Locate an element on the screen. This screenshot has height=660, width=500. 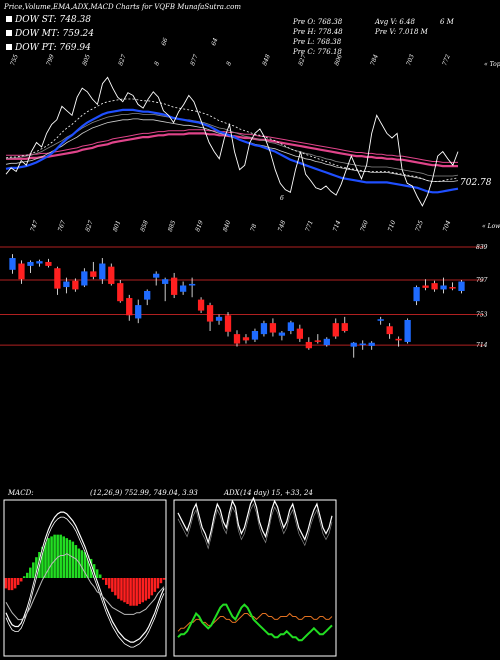
ema-mid-upper-line is located at coordinates (232, 145).